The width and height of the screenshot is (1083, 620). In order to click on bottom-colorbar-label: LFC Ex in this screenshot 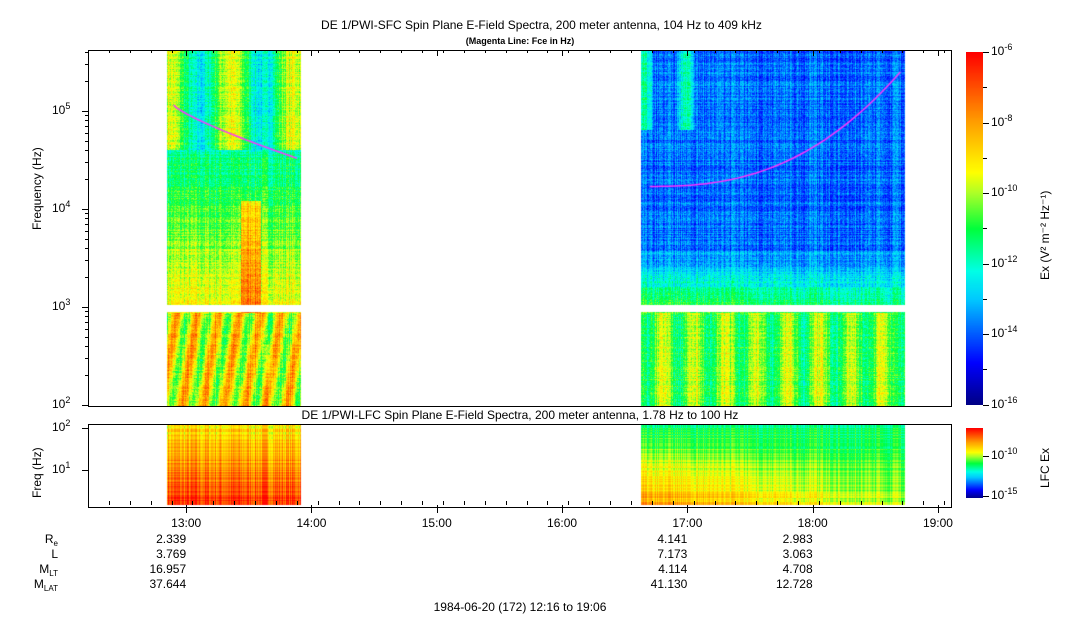, I will do `click(1045, 467)`.